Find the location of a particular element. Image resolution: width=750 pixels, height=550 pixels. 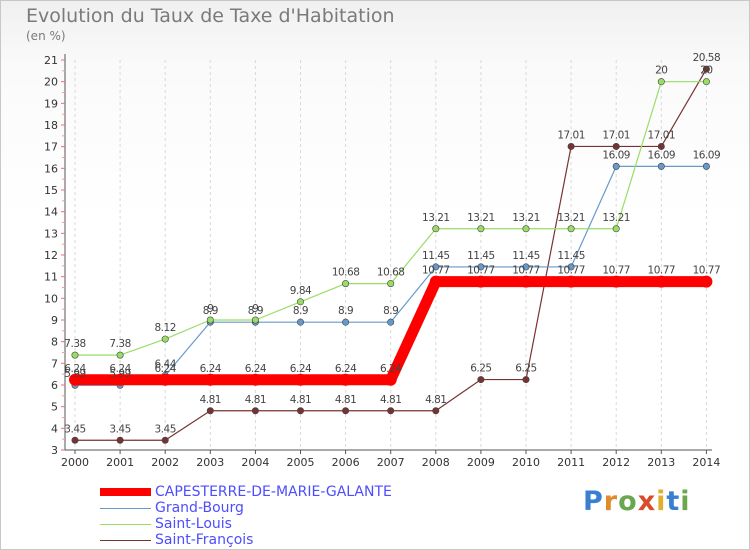

data-label-saint-louis-2003: 9 is located at coordinates (210, 309).